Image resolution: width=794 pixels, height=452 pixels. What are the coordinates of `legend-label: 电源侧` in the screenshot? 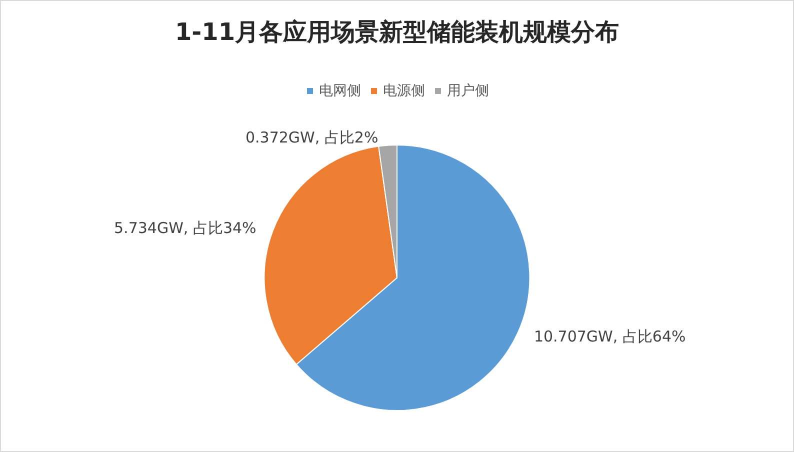 It's located at (404, 91).